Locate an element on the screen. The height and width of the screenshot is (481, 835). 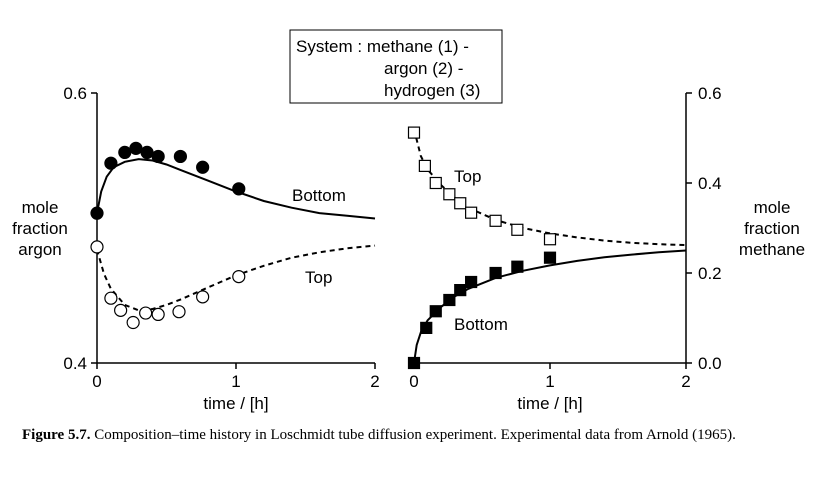
argon-y-tick-0.6: 0.6 is located at coordinates (80, 93).